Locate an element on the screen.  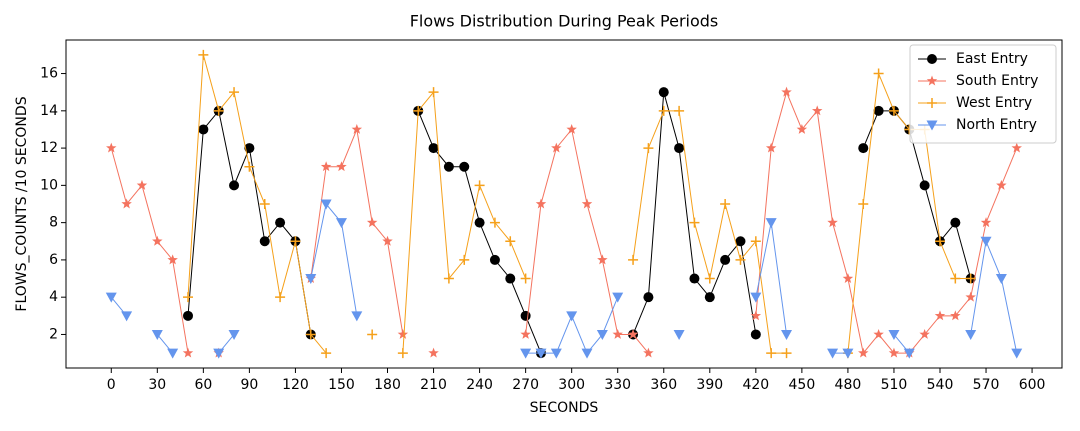
x-tick-label: 420 is located at coordinates (755, 385).